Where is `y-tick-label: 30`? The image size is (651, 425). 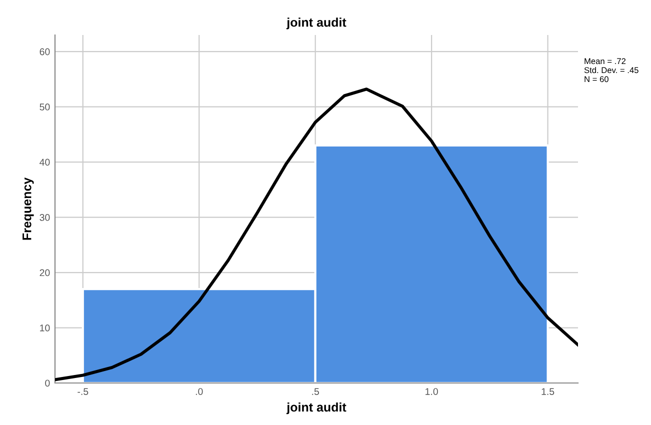
y-tick-label: 30 is located at coordinates (45, 217).